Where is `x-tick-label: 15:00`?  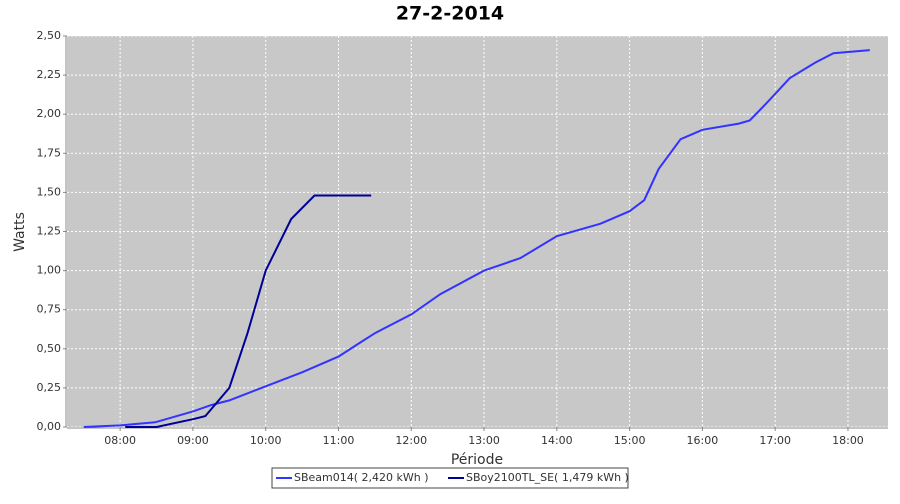
x-tick-label: 15:00 is located at coordinates (630, 440).